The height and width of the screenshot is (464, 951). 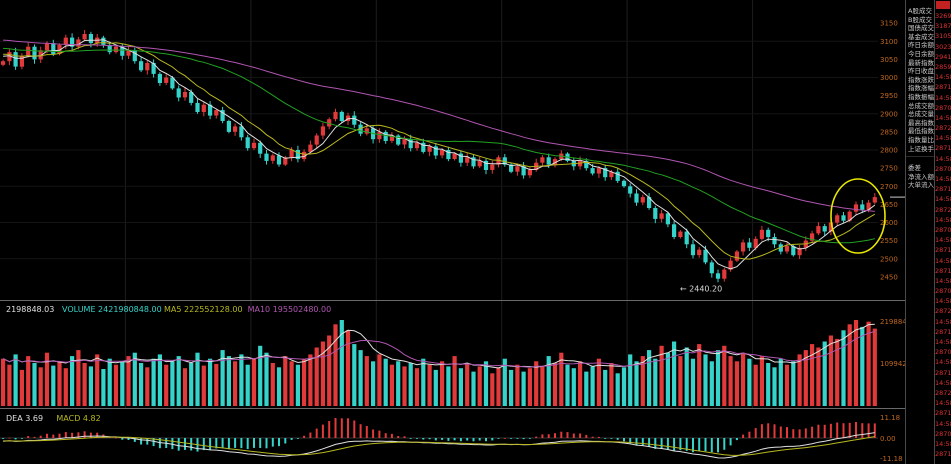 I want to click on volume-axis: 2198848 1099424, so click(x=892, y=343).